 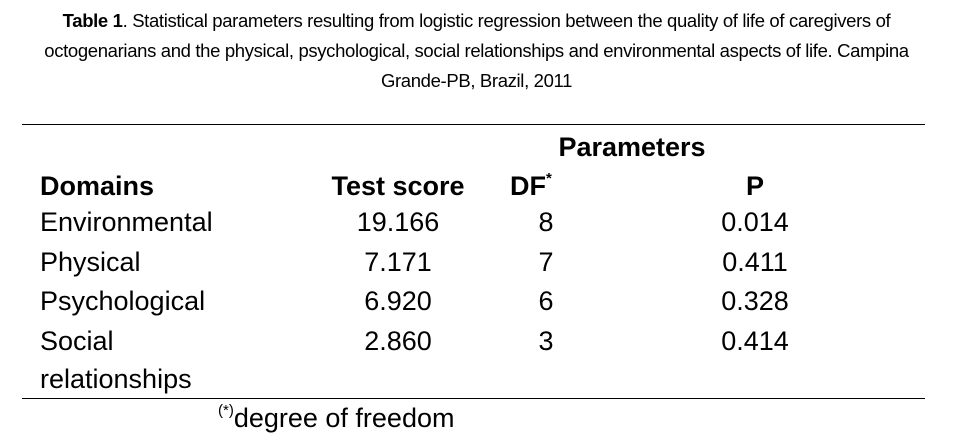 What do you see at coordinates (755, 301) in the screenshot?
I see `cell: 0.328` at bounding box center [755, 301].